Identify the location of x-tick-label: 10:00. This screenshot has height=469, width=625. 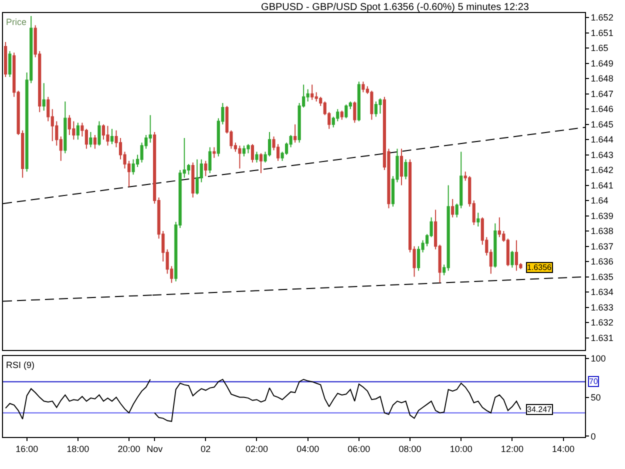
(461, 449).